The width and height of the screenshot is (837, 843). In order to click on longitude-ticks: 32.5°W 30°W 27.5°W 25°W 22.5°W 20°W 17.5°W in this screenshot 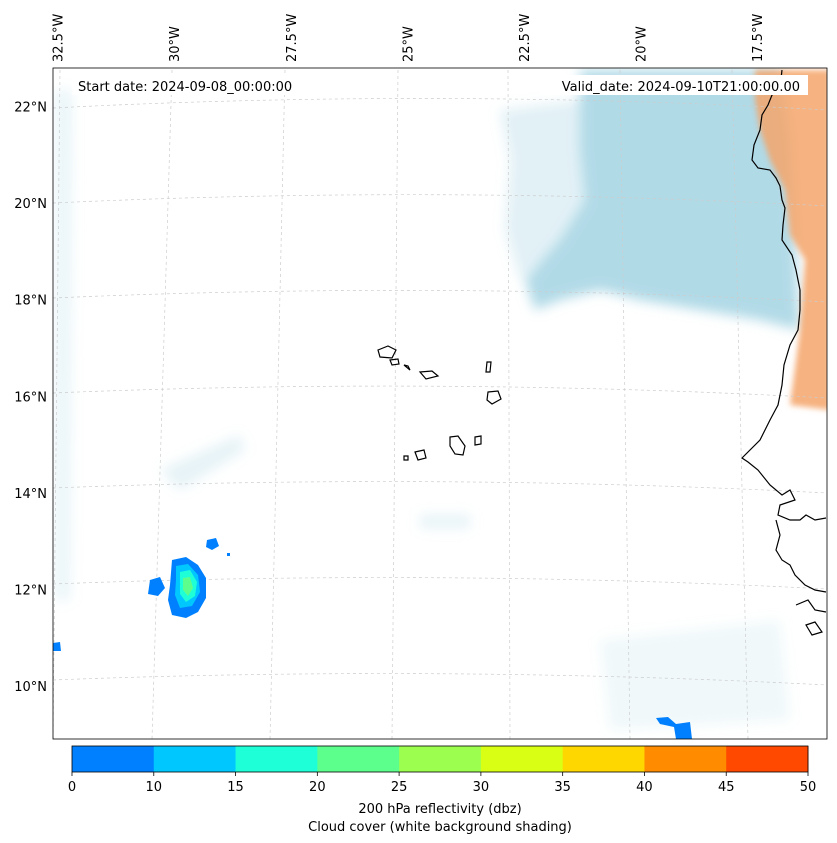, I will do `click(409, 38)`.